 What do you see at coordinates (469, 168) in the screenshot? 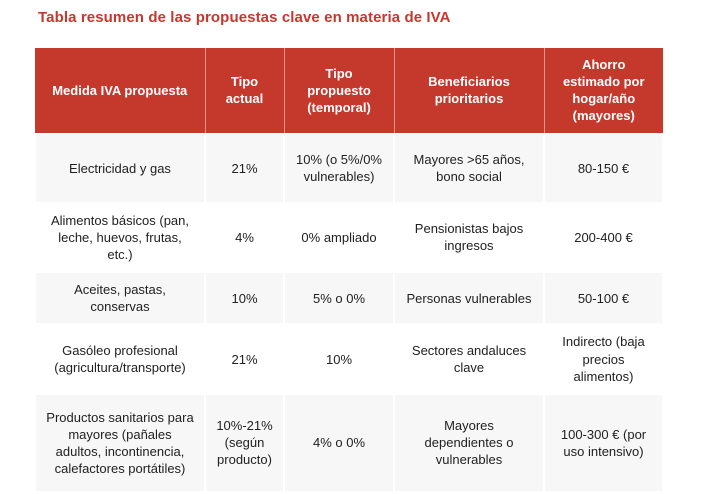
I see `table-cell: Mayores >65 años, bono social` at bounding box center [469, 168].